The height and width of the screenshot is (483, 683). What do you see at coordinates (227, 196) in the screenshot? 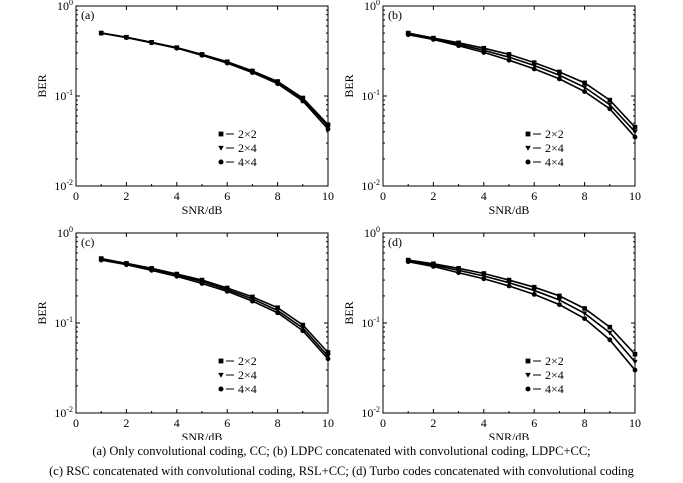
I see `x-tick-label: 6` at bounding box center [227, 196].